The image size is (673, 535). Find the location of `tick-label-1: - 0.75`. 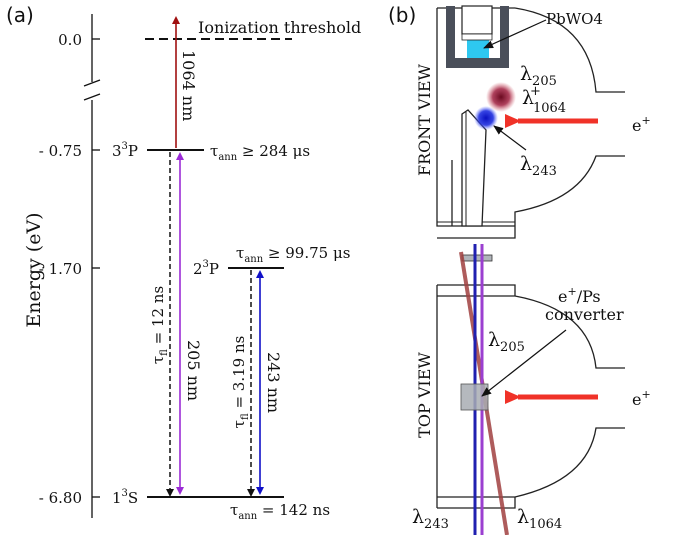

tick-label-1: - 0.75 is located at coordinates (60, 151).